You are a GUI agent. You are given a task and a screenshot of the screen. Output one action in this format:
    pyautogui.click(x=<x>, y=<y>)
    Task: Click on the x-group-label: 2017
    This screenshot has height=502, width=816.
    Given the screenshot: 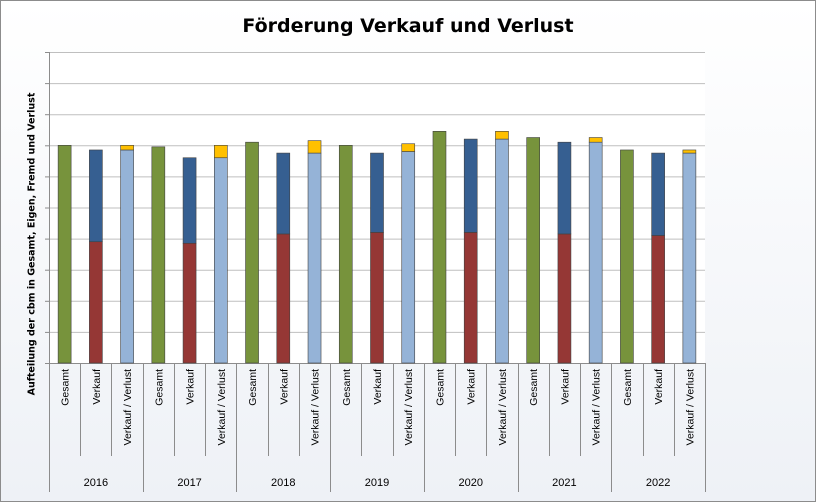 What is the action you would take?
    pyautogui.click(x=189, y=483)
    